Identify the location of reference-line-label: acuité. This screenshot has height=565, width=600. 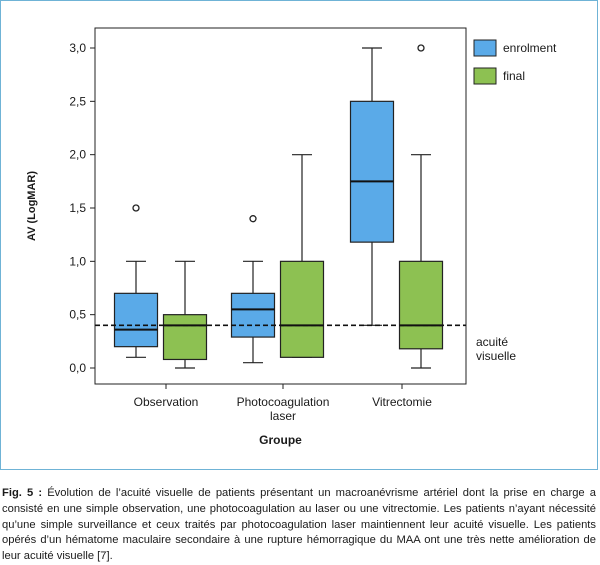
(492, 342).